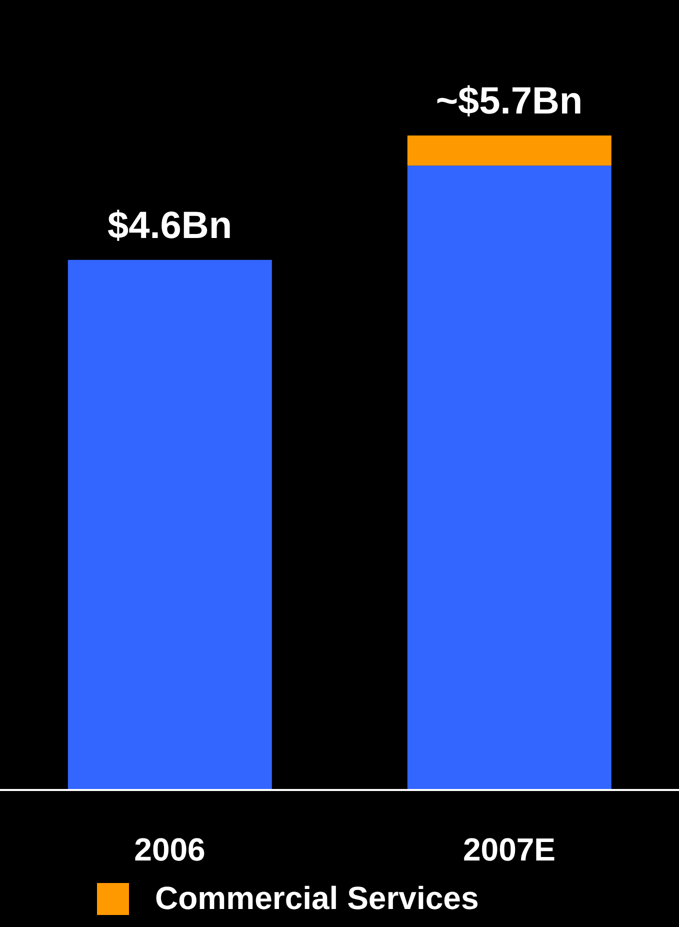  Describe the element at coordinates (169, 225) in the screenshot. I see `annotation: $4.6Bn` at that location.